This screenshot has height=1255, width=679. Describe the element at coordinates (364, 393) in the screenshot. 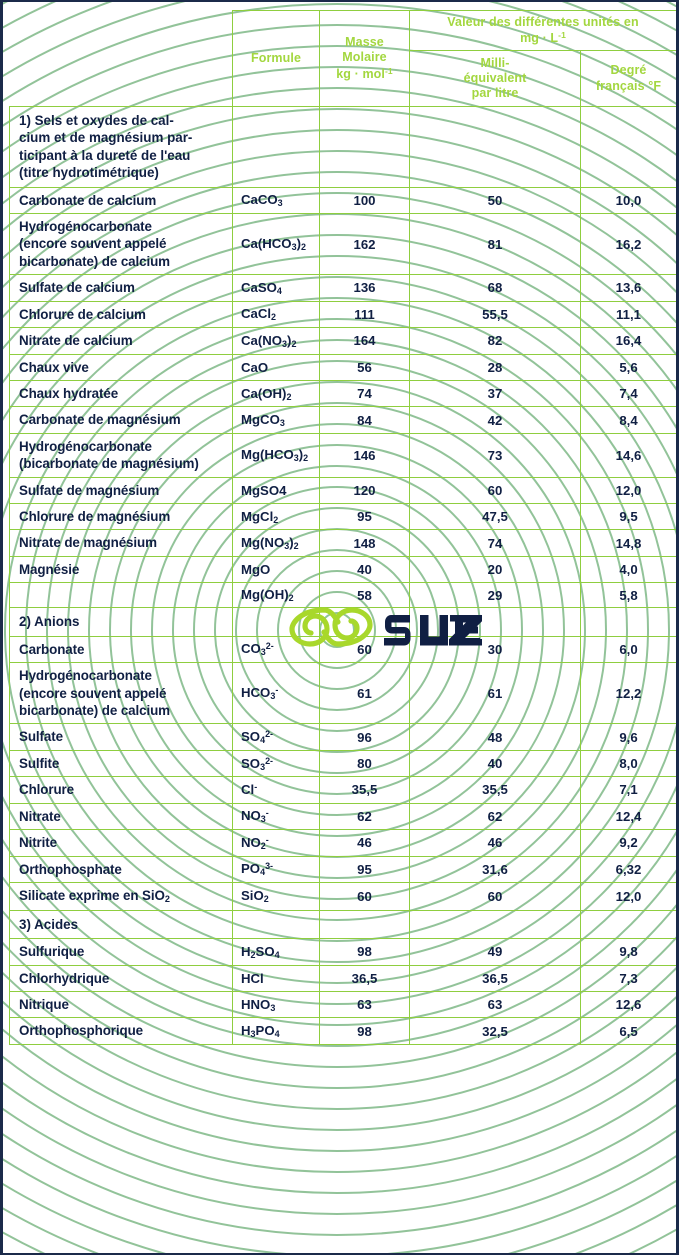

I see `molar-mass-value: 74` at that location.